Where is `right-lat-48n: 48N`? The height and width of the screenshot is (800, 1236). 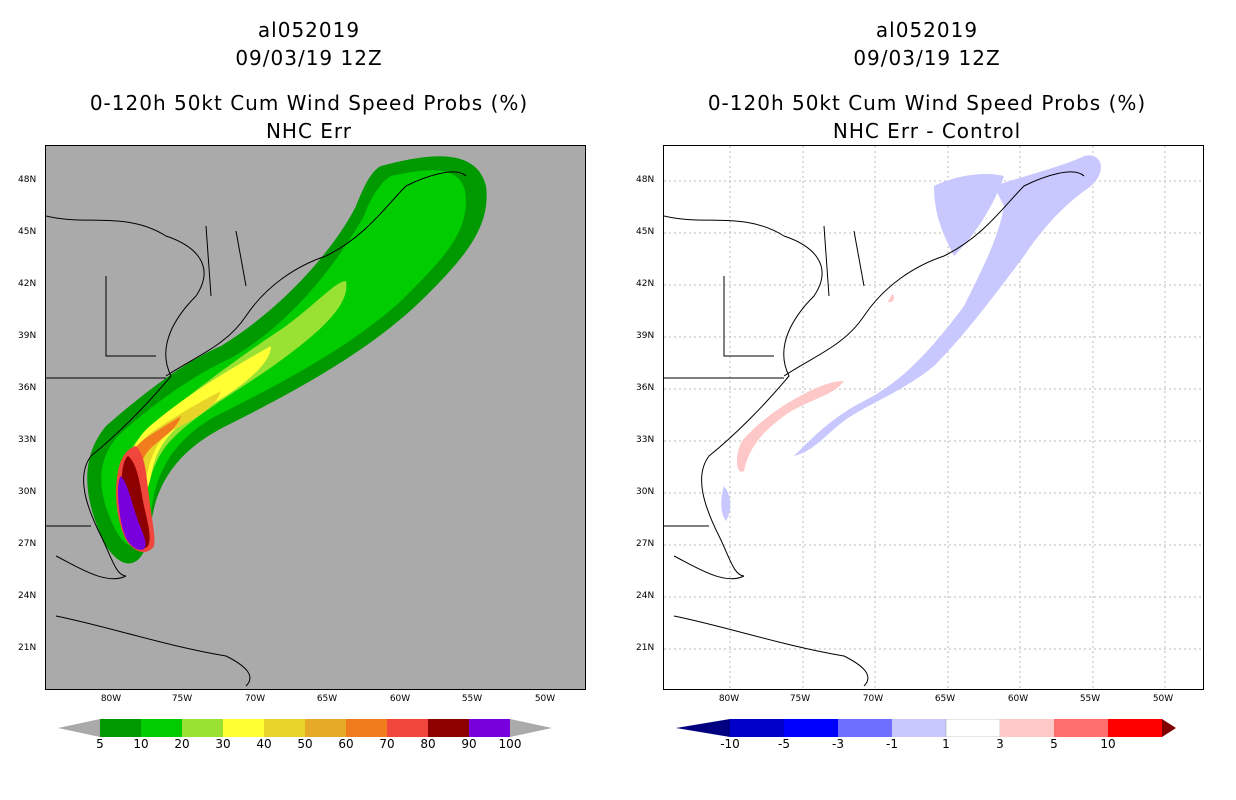
right-lat-48n: 48N is located at coordinates (645, 180).